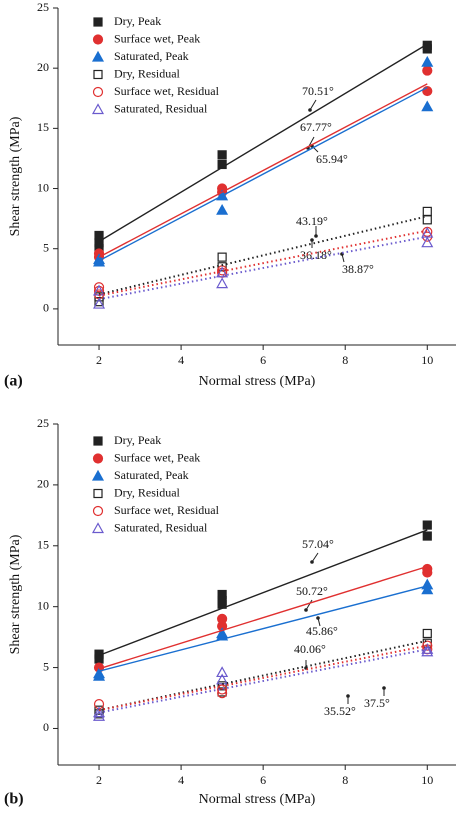  Describe the element at coordinates (161, 527) in the screenshot. I see `legend-label: Saturated, Residual` at that location.